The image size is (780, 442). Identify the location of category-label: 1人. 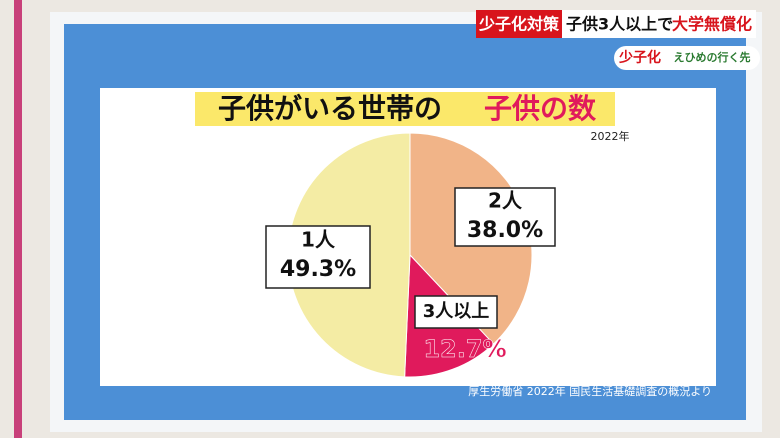
(318, 240).